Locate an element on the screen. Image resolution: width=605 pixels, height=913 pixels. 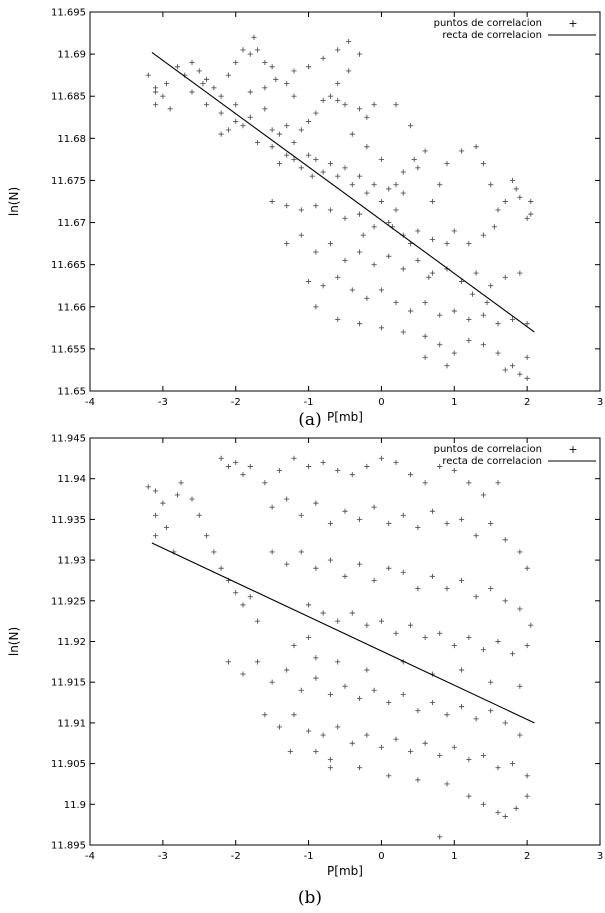
x-tick-label: 2 is located at coordinates (527, 856).